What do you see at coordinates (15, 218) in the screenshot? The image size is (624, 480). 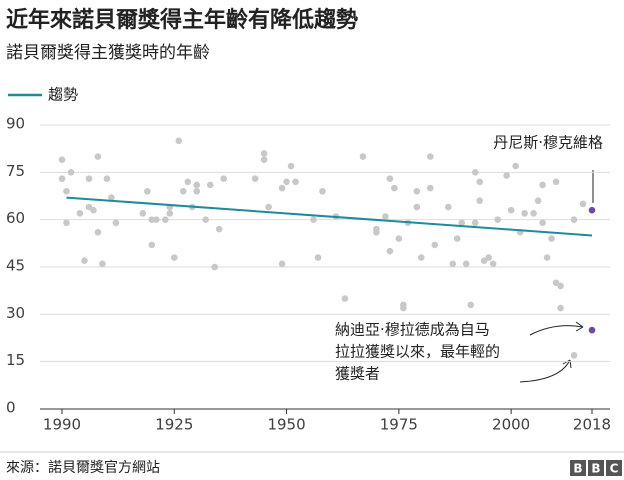 I see `y-tick-label: 60` at bounding box center [15, 218].